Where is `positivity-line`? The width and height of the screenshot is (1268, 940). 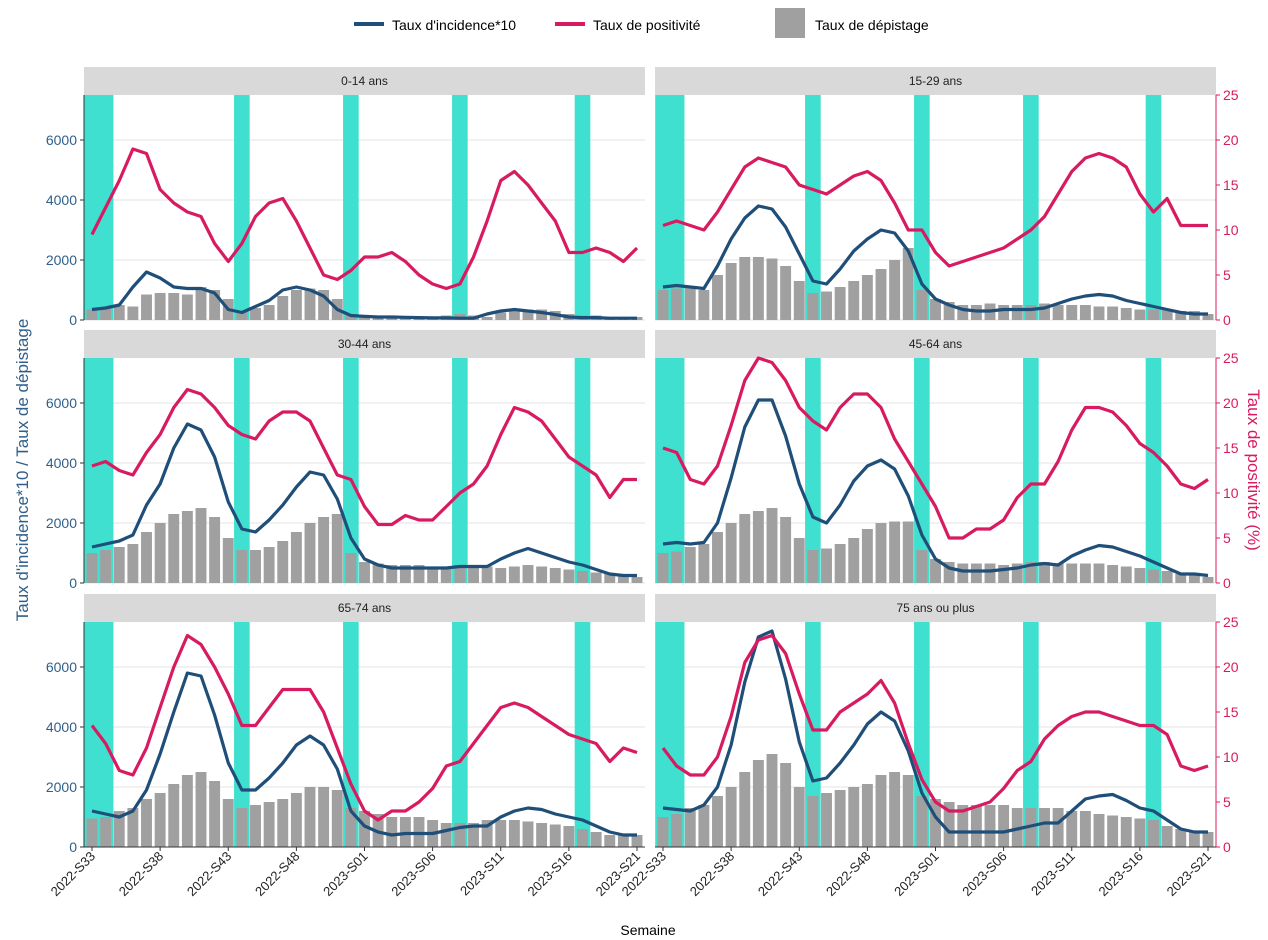
positivity-line is located at coordinates (364, 727).